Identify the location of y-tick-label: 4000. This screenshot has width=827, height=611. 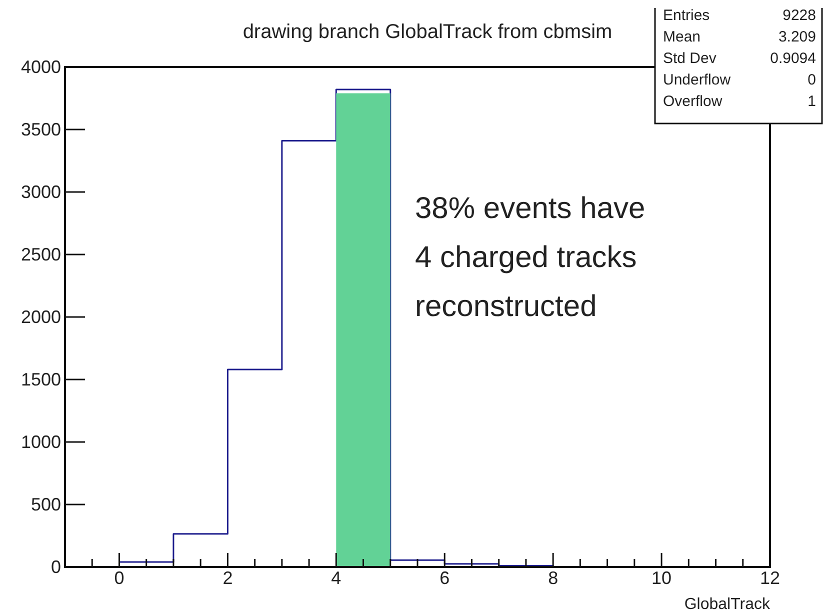
(40, 66).